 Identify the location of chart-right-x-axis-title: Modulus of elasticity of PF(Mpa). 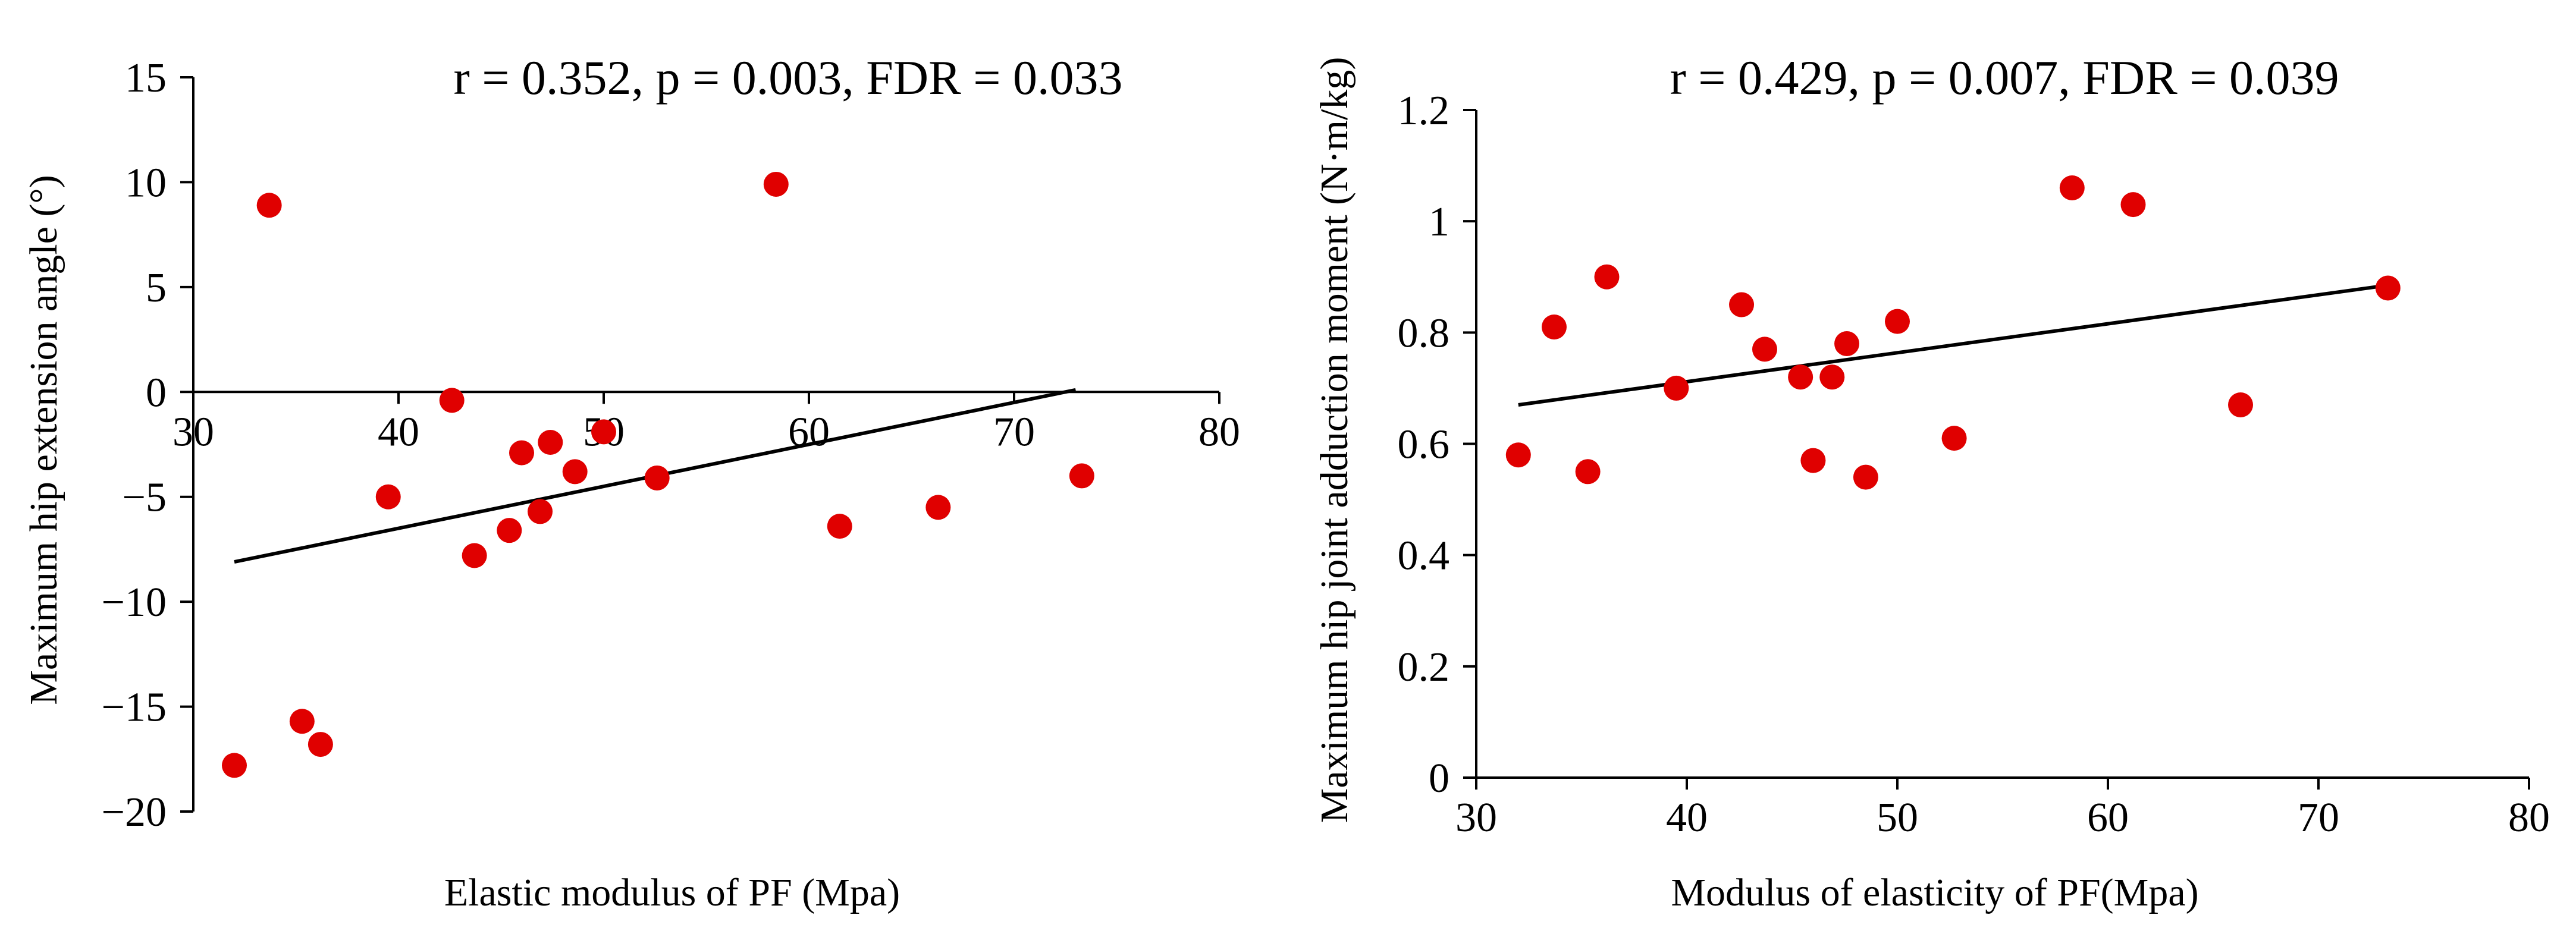
(1934, 892).